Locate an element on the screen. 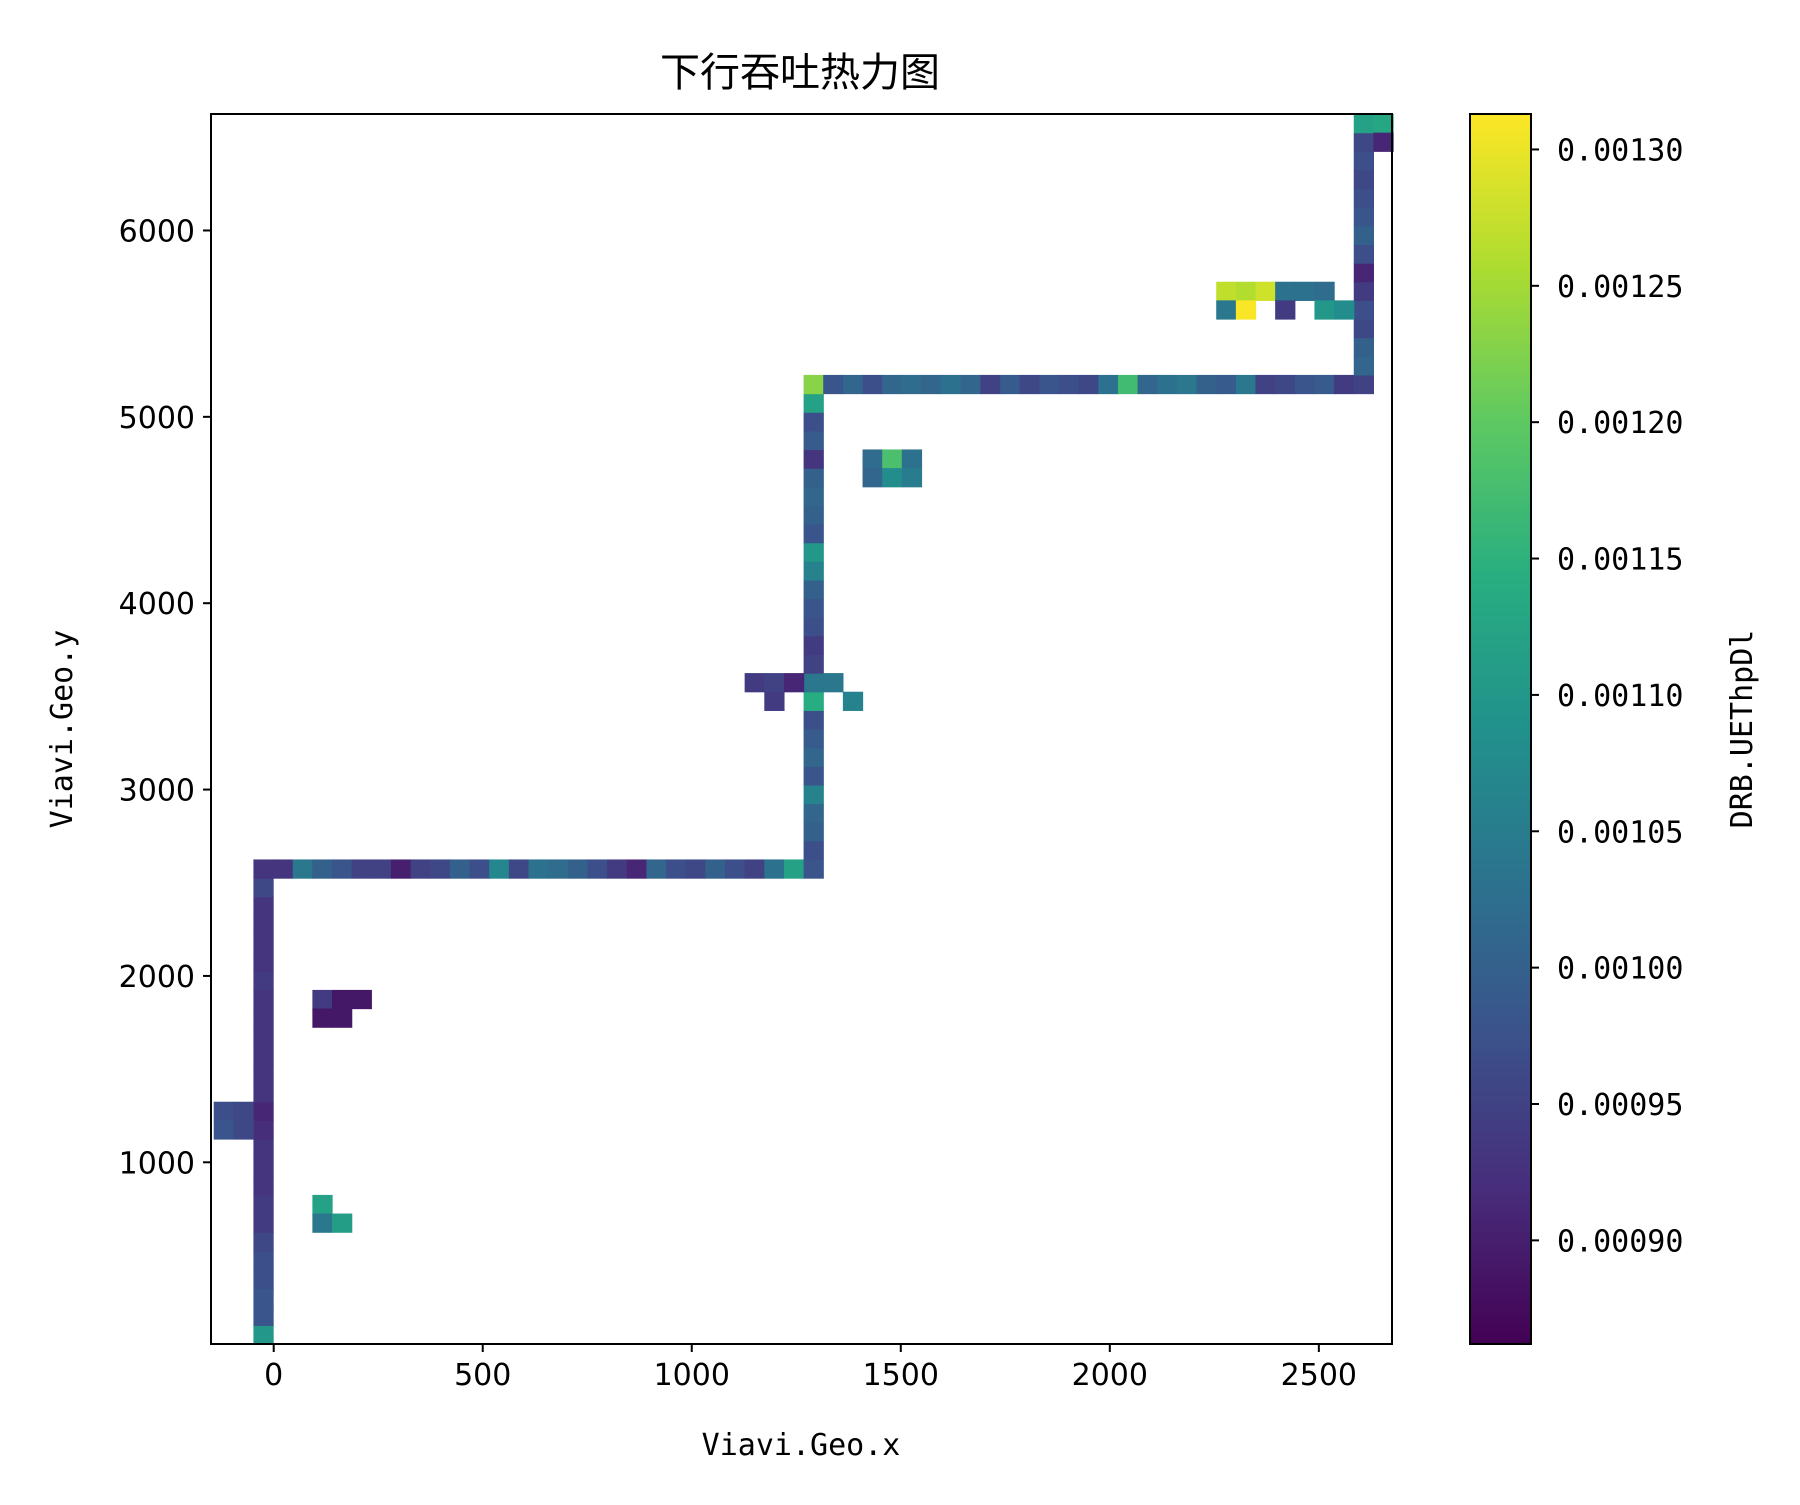 The width and height of the screenshot is (1800, 1505). colorbar-tick-label: 0.00120 is located at coordinates (1620, 423).